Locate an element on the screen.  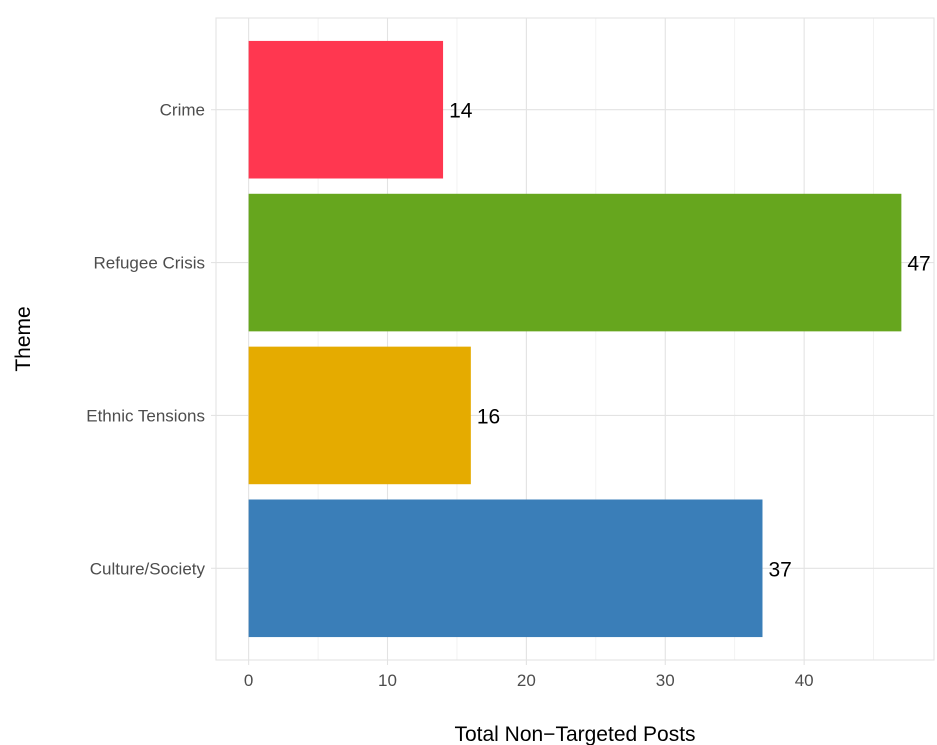
x-tick-label-4: 40 is located at coordinates (804, 680).